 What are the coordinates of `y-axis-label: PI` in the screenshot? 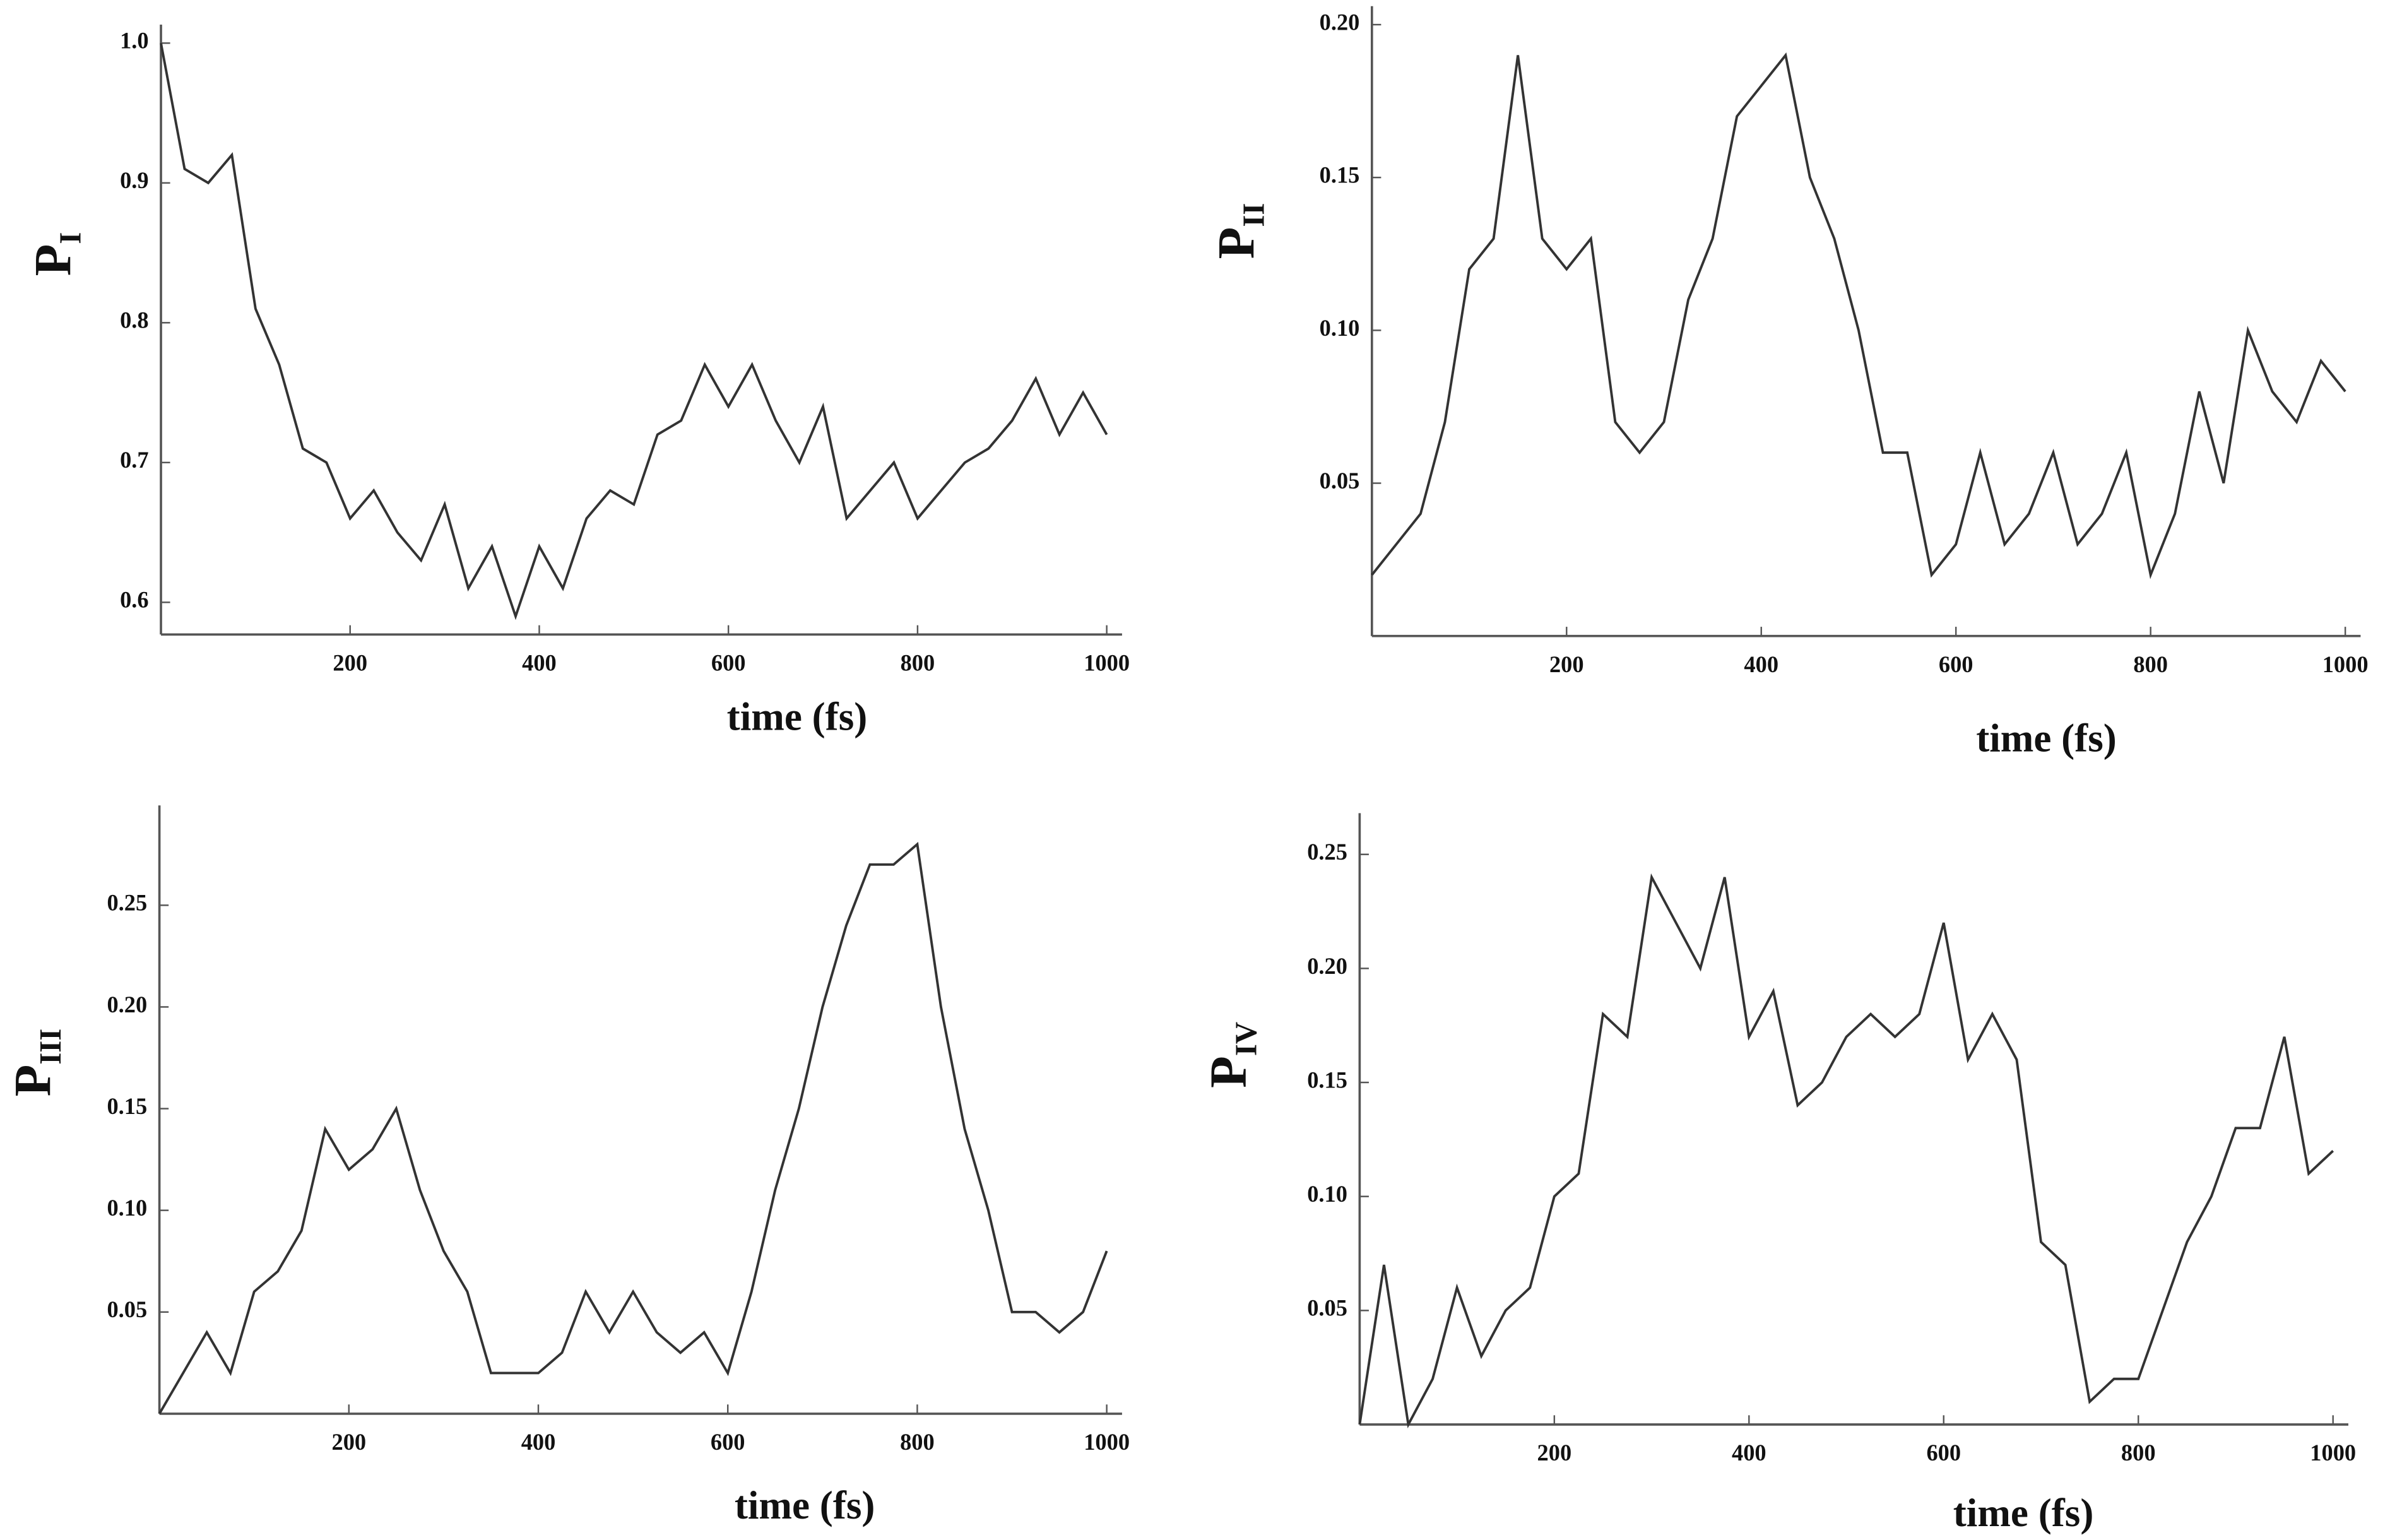 It's located at (55, 254).